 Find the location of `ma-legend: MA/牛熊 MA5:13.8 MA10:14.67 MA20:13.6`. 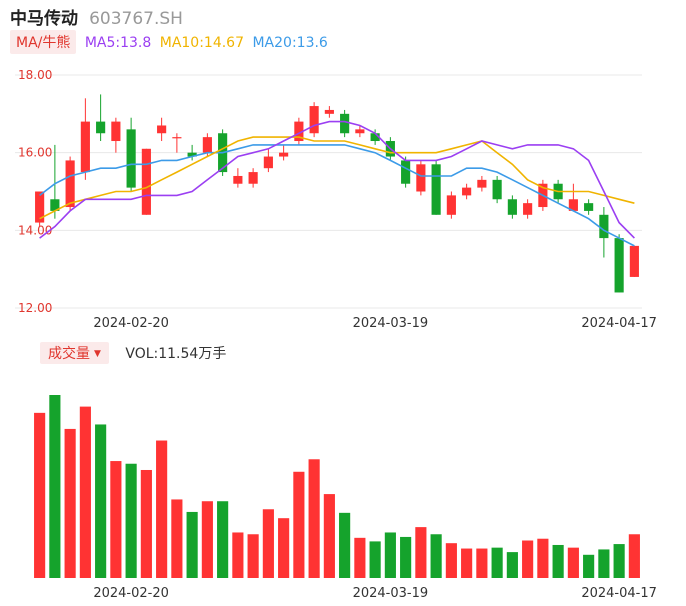

ma-legend: MA/牛熊 MA5:13.8 MA10:14.67 MA20:13.6 is located at coordinates (169, 42).